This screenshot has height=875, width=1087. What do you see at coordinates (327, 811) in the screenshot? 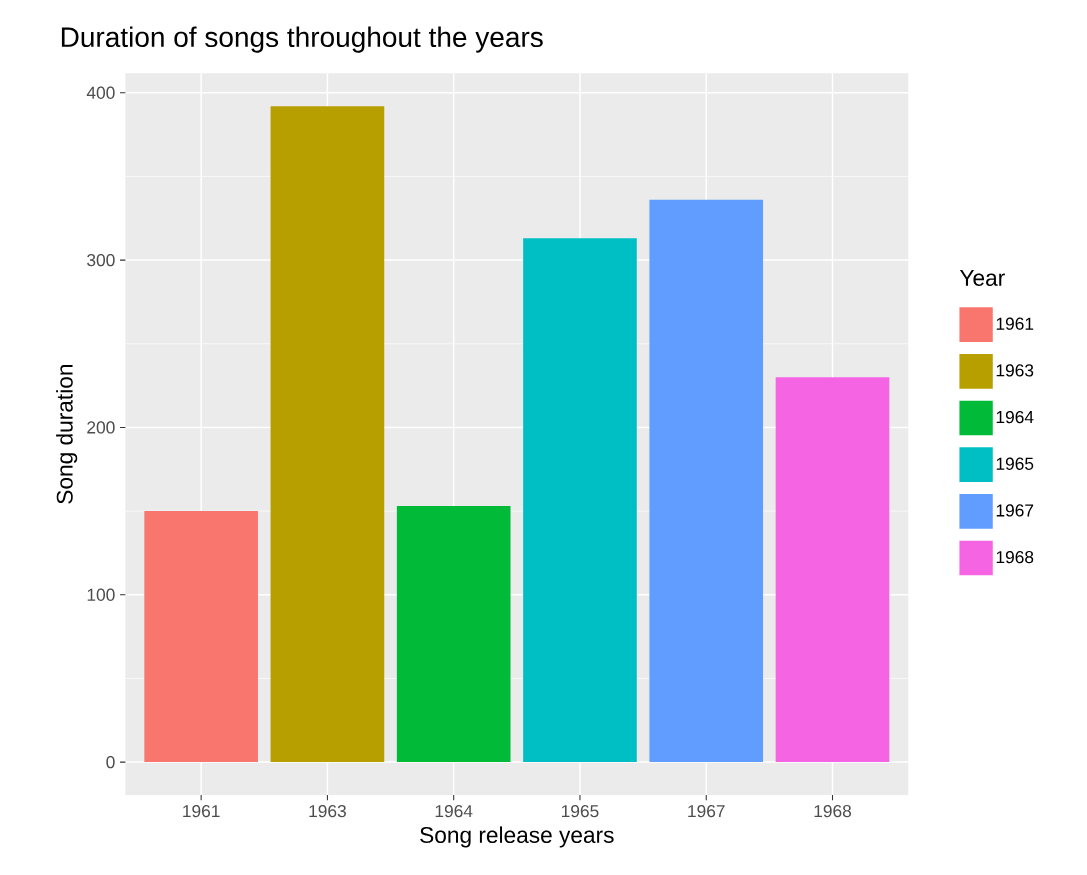
I see `x-tick-label: 1963` at bounding box center [327, 811].